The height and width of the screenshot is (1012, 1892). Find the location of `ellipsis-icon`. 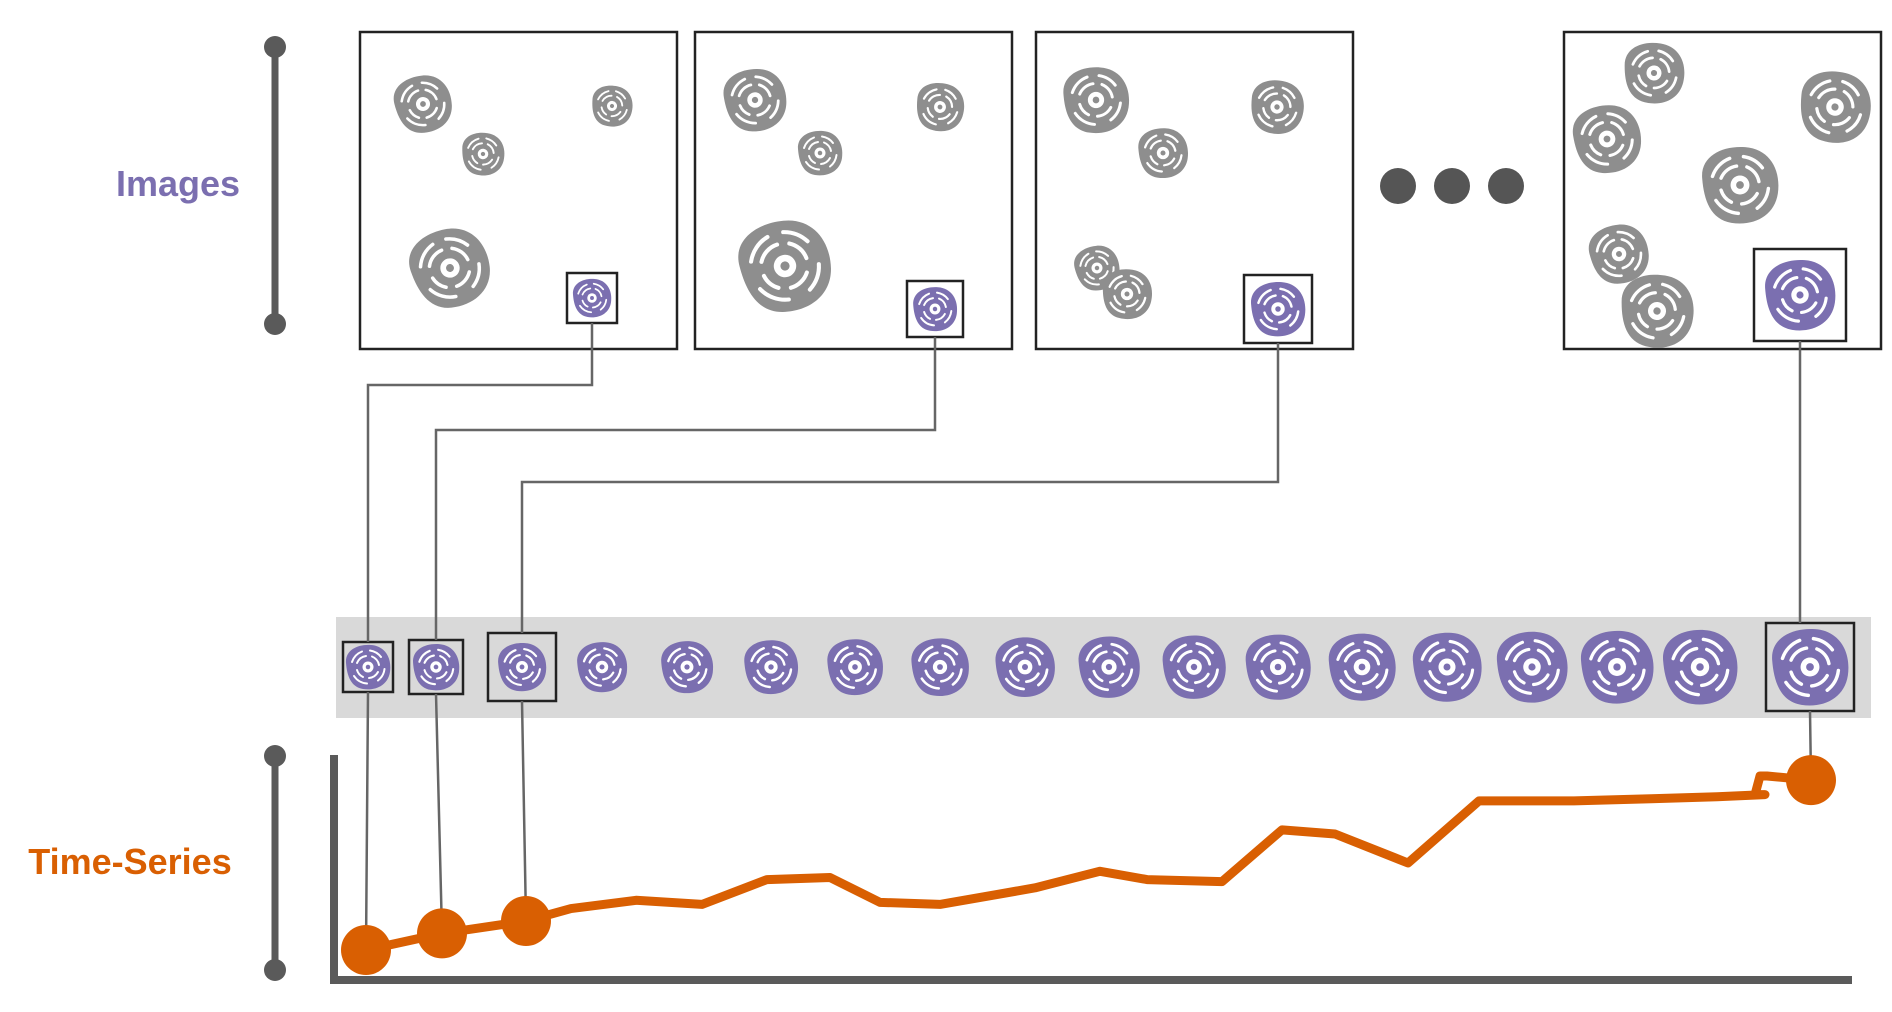

ellipsis-icon is located at coordinates (1452, 186).